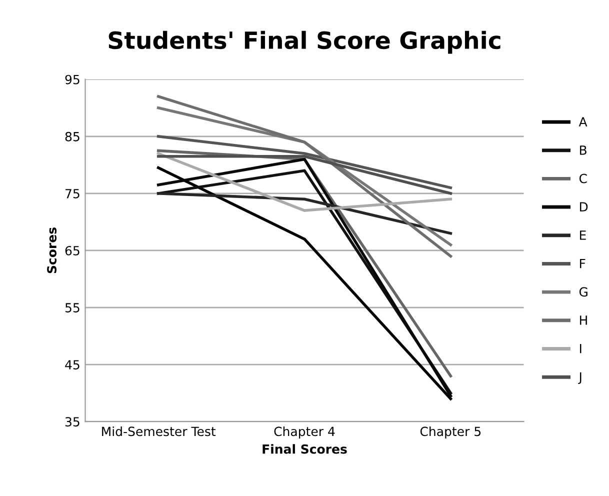 This screenshot has height=496, width=609. Describe the element at coordinates (581, 349) in the screenshot. I see `legend-label: I` at that location.